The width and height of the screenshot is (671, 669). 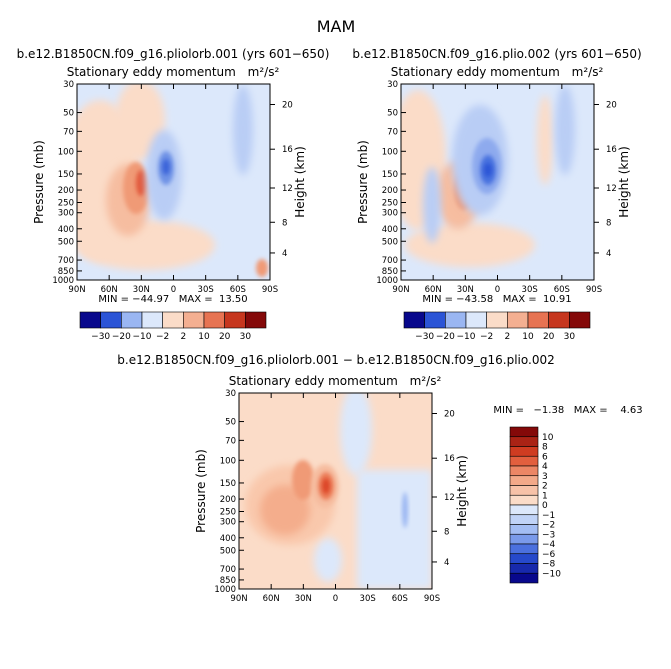 What do you see at coordinates (271, 599) in the screenshot?
I see `panel-diff-xtick-label: 60N` at bounding box center [271, 599].